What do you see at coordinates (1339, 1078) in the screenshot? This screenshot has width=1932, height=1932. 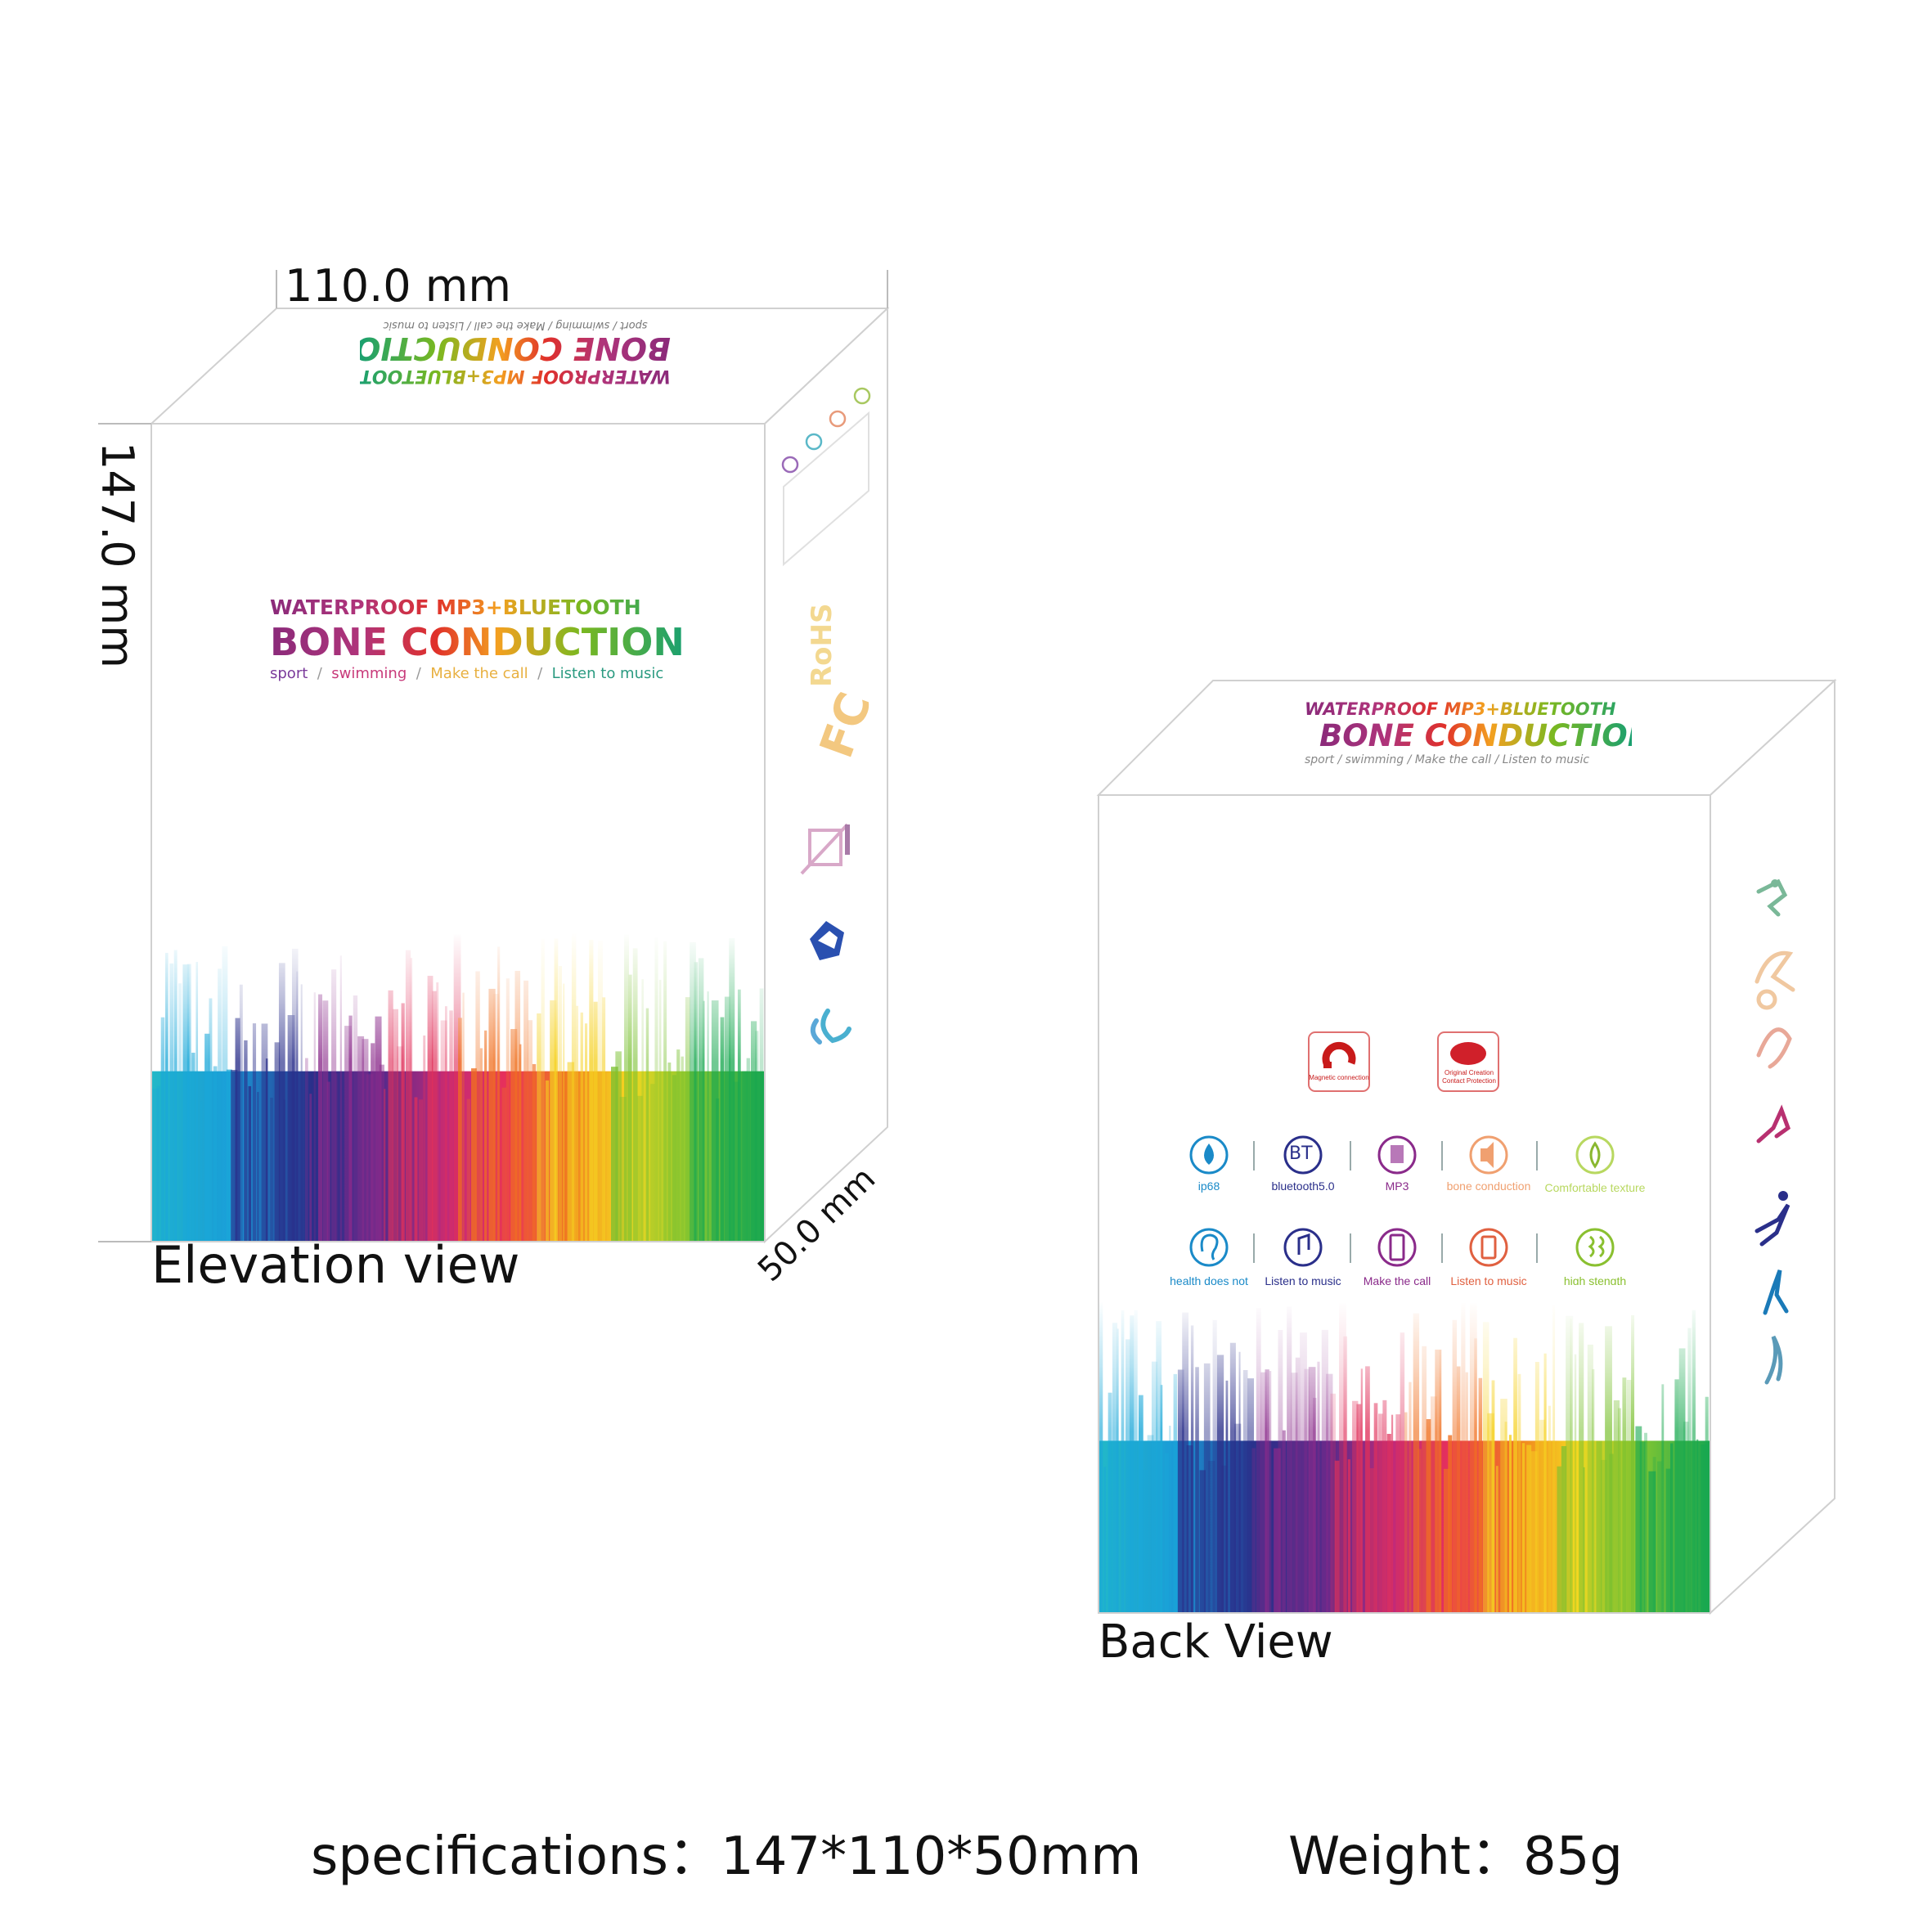 I see `magnetic-badge-label: Magnetic connection` at bounding box center [1339, 1078].